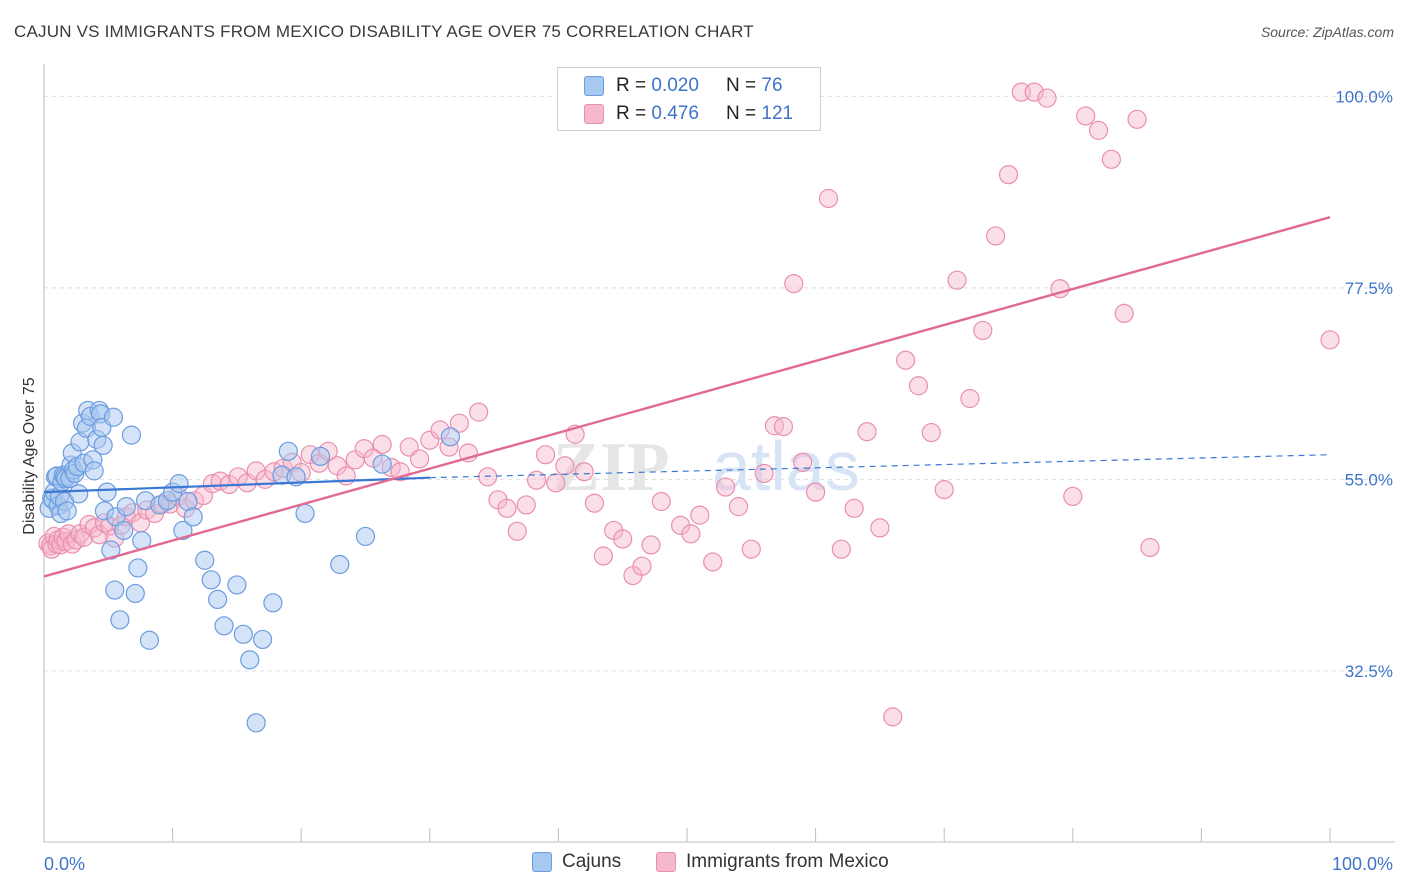 This screenshot has width=1406, height=892. I want to click on r-label: R =, so click(634, 85).